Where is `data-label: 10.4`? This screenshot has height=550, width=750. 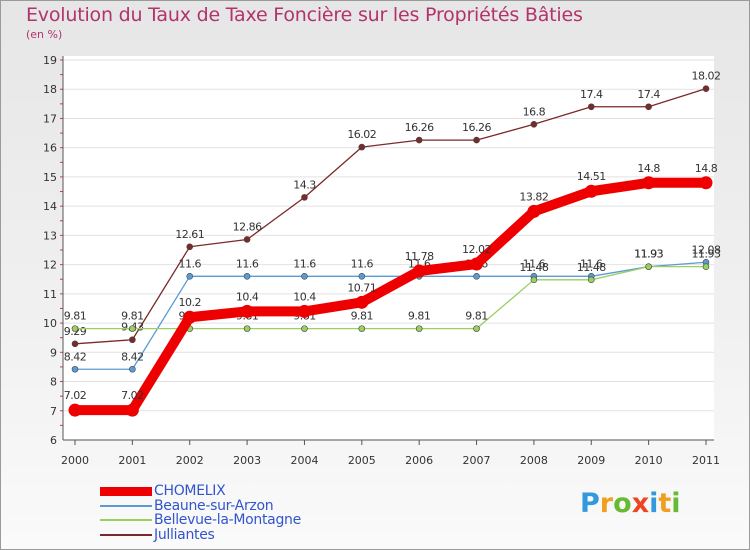 data-label: 10.4 is located at coordinates (304, 296).